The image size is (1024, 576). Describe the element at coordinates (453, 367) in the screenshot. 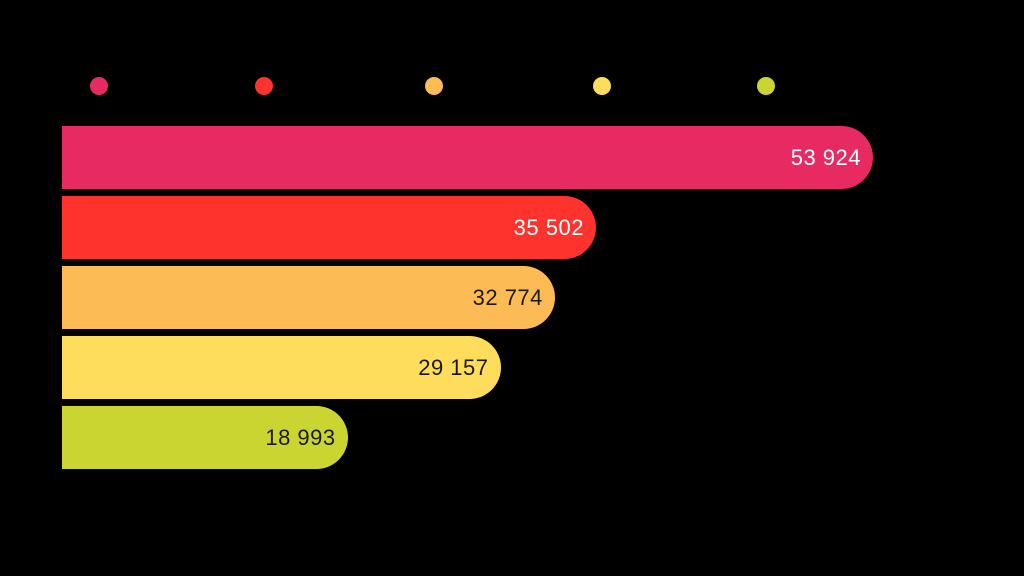

I see `bar-value-label-4: 29 157` at that location.